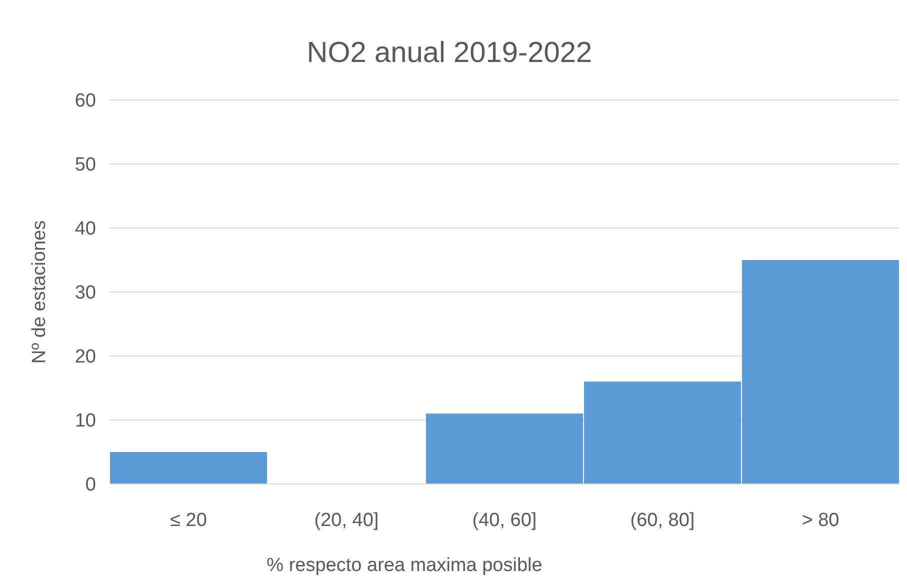 This screenshot has height=585, width=907. I want to click on y-axis-title: Nº de estaciones, so click(39, 292).